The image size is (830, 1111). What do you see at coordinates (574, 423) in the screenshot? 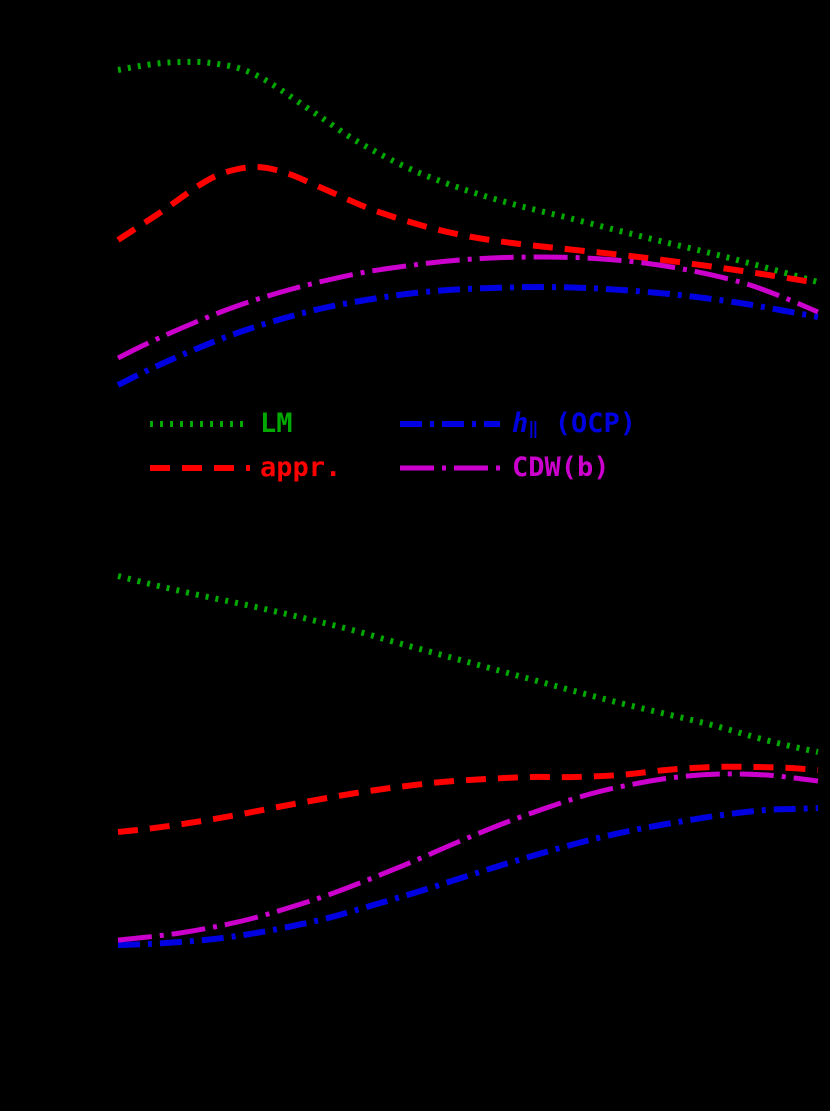
I see `legend-label-hpar-ocp: h‖ (OCP)` at bounding box center [574, 423].